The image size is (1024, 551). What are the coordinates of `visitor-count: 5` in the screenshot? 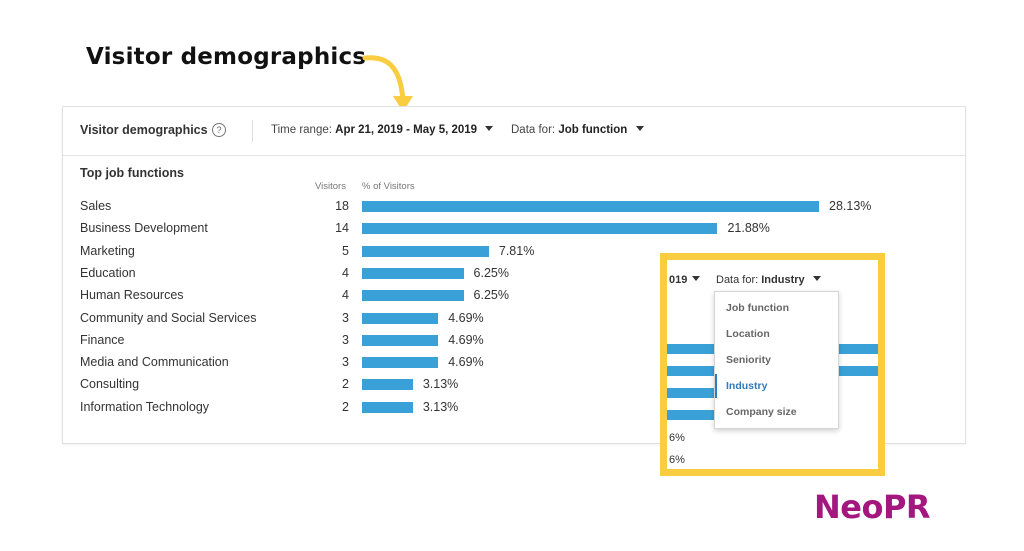 It's located at (345, 250).